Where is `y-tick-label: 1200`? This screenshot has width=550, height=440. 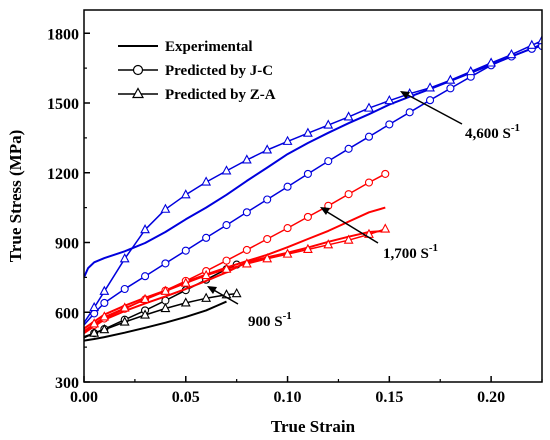
y-tick-label: 1200 is located at coordinates (63, 174).